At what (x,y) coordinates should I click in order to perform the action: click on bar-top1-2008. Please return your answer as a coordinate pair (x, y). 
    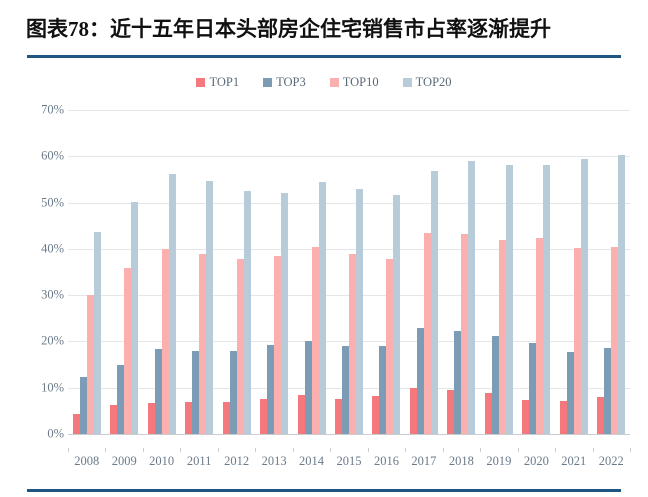
    Looking at the image, I should click on (76, 424).